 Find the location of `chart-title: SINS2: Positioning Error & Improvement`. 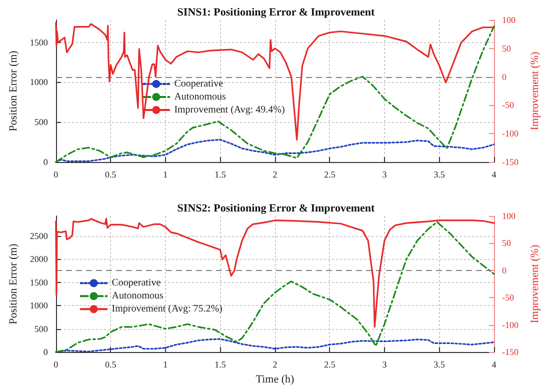

chart-title: SINS2: Positioning Error & Improvement is located at coordinates (276, 208).